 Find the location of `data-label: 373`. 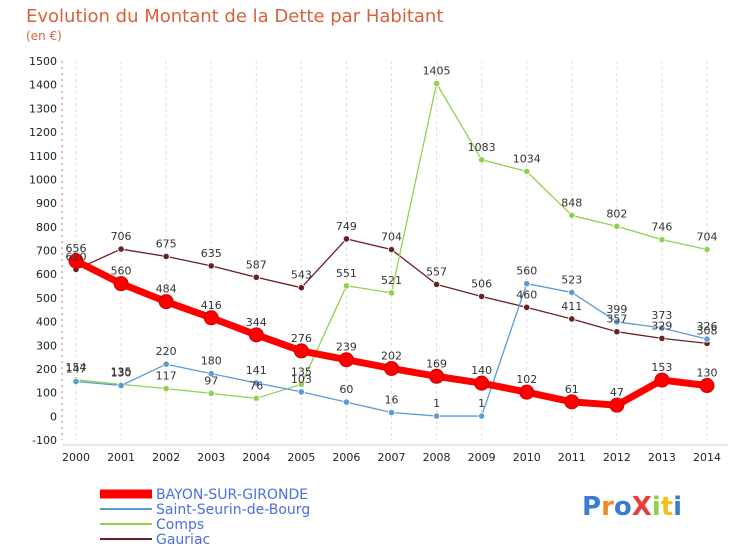

data-label: 373 is located at coordinates (661, 315).